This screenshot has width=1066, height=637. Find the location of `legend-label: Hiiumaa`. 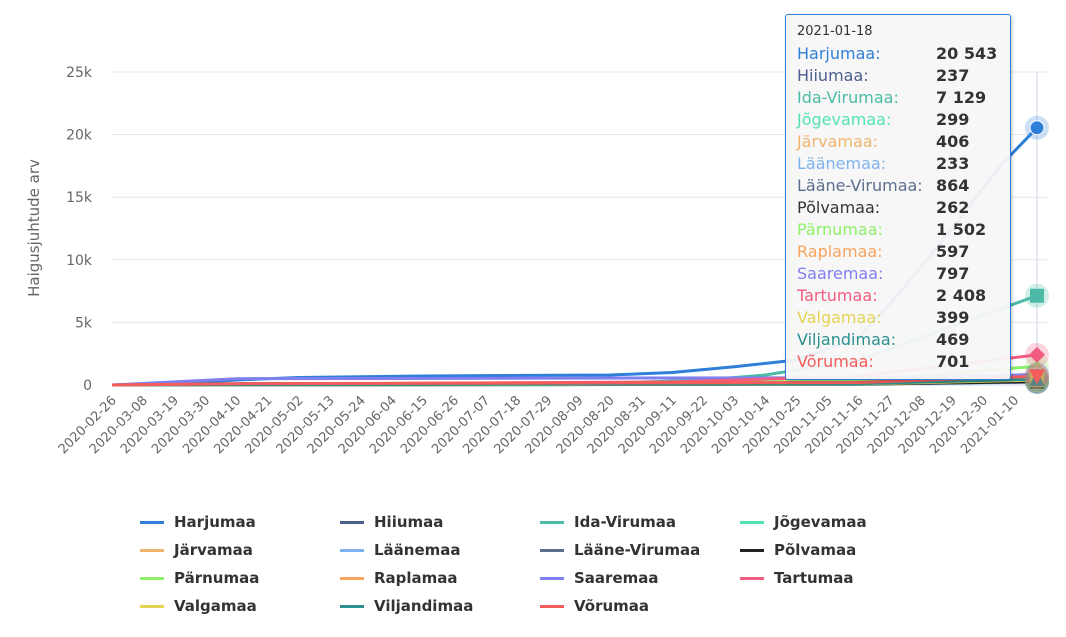

legend-label: Hiiumaa is located at coordinates (409, 522).